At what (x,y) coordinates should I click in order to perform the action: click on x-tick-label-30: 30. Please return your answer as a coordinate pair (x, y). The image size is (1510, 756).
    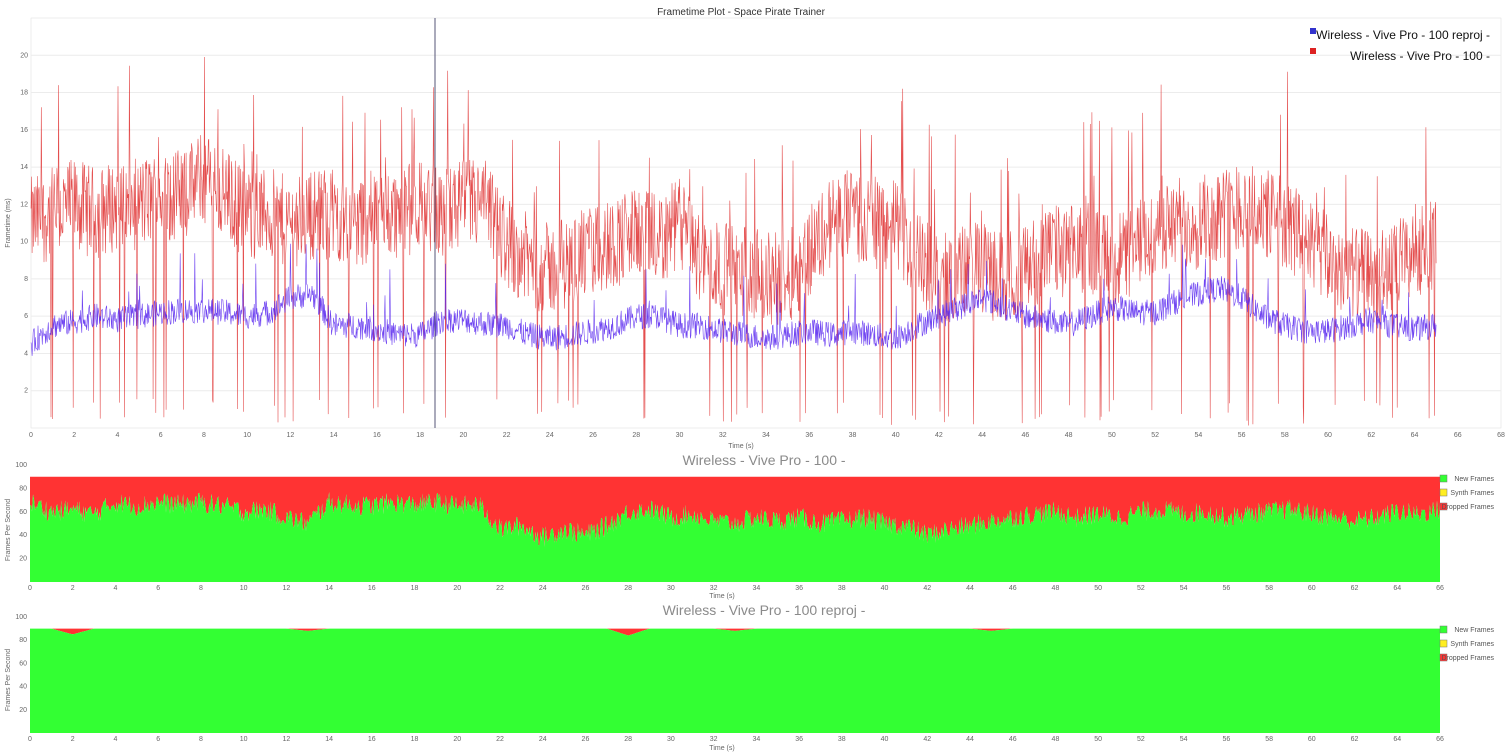
    Looking at the image, I should click on (680, 435).